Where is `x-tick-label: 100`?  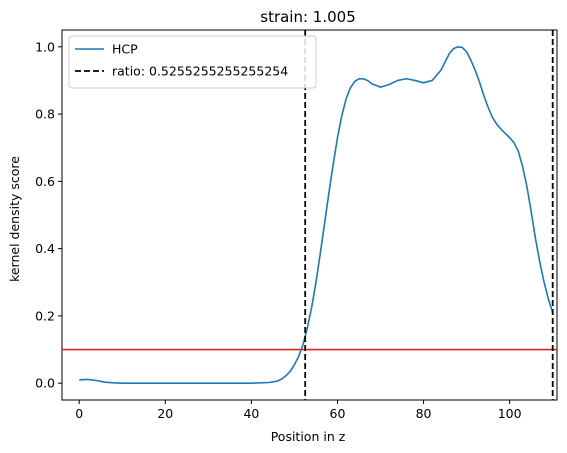
x-tick-label: 100 is located at coordinates (510, 413).